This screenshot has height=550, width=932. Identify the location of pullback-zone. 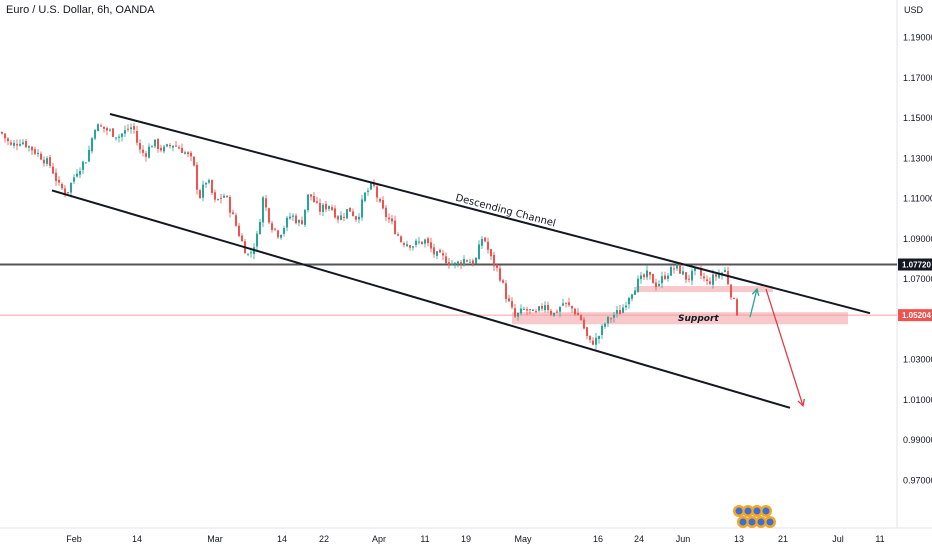
(704, 289).